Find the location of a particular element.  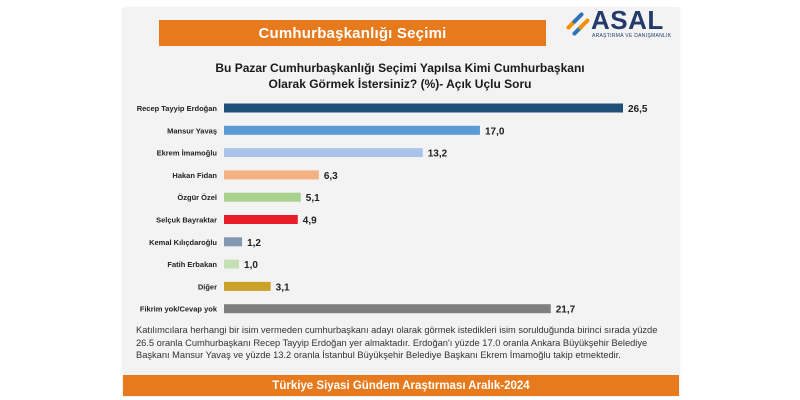

bar-hakan-fidan is located at coordinates (271, 175).